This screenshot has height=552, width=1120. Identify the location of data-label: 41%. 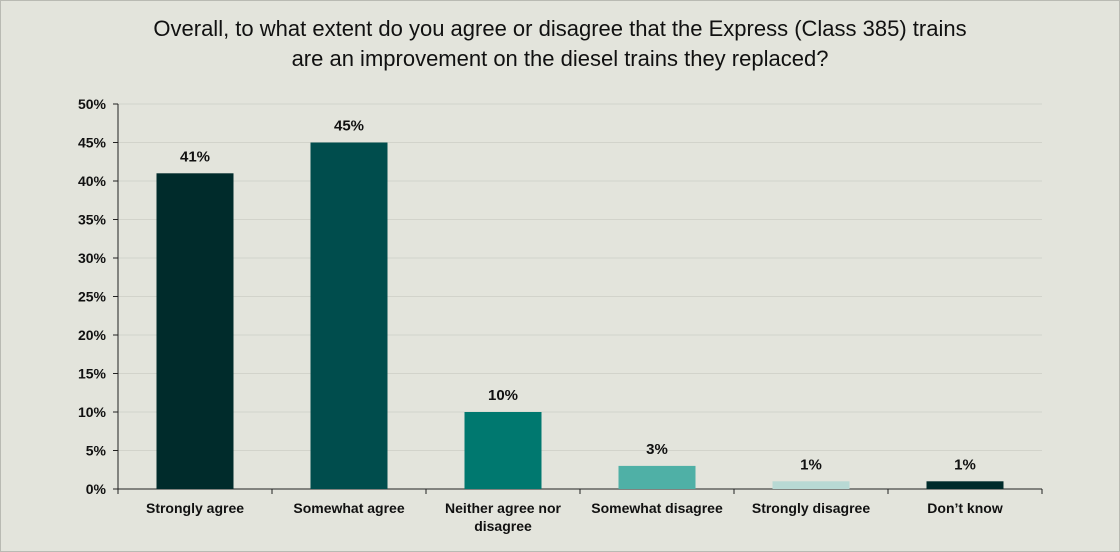
(195, 156).